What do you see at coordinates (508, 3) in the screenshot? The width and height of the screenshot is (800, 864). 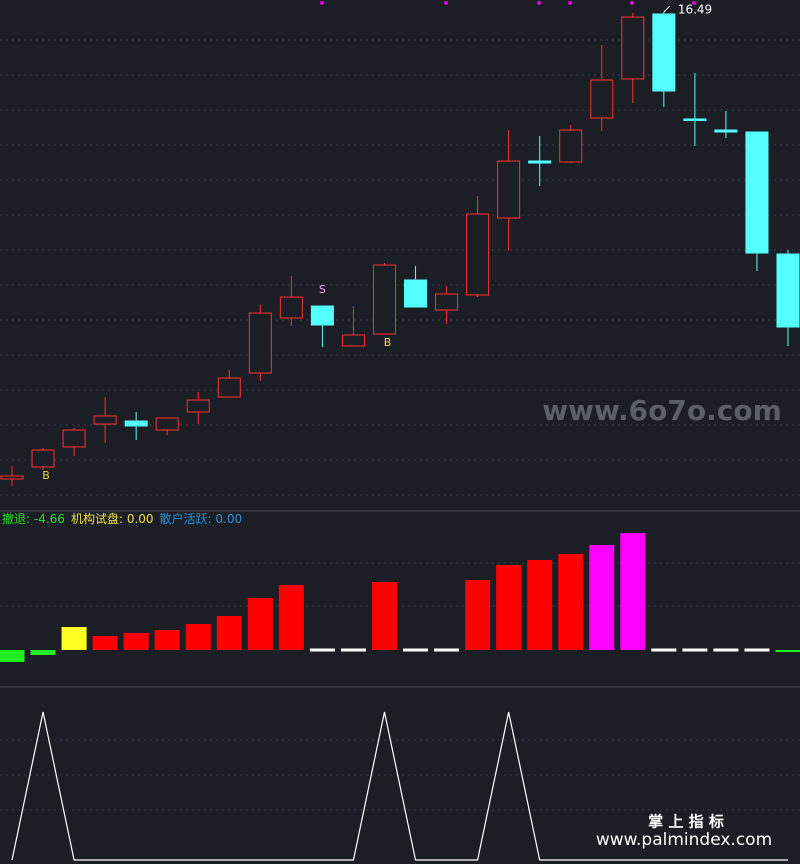 I see `top-markers` at bounding box center [508, 3].